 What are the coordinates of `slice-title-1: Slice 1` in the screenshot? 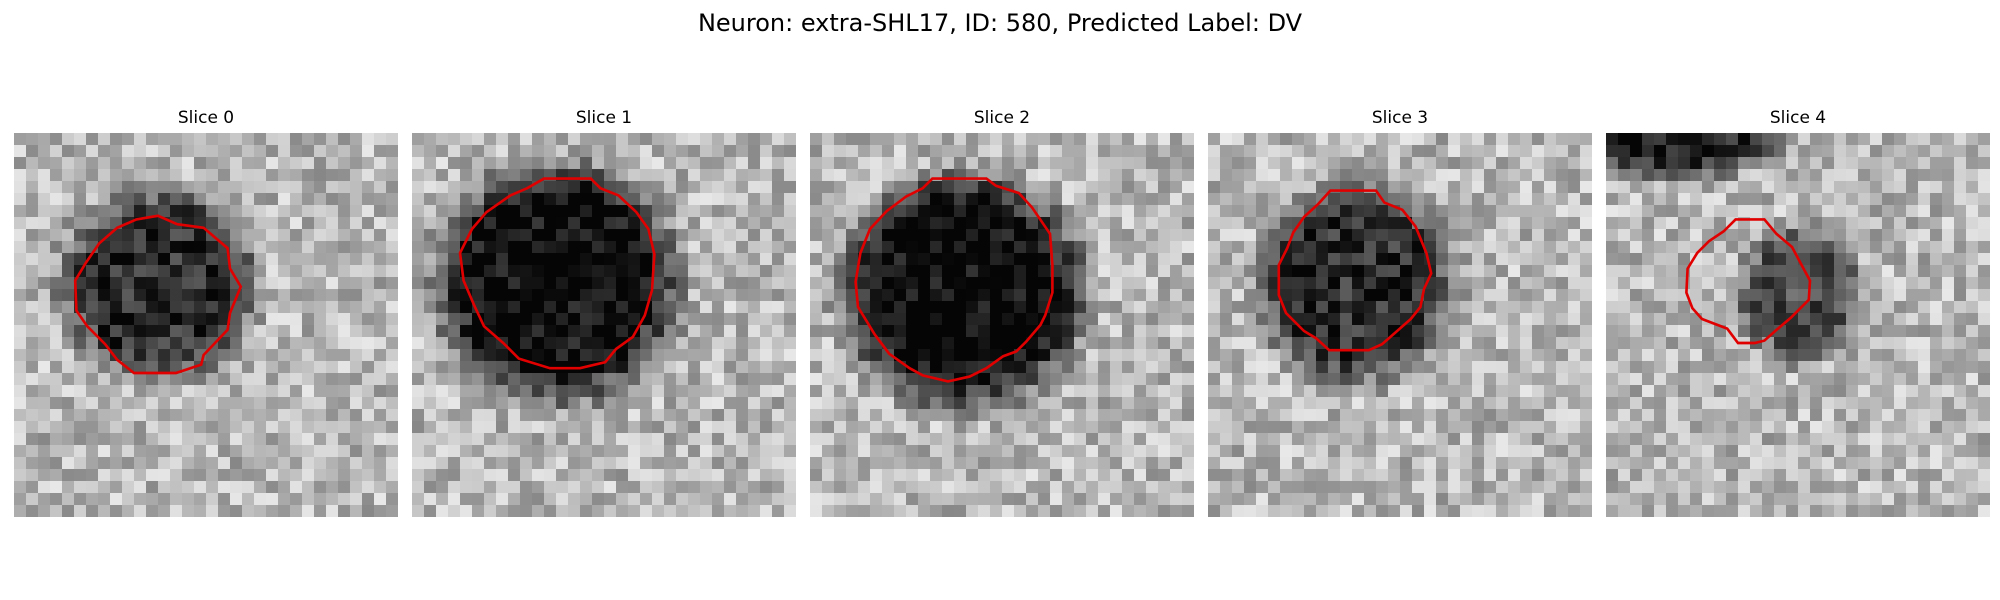 It's located at (604, 118).